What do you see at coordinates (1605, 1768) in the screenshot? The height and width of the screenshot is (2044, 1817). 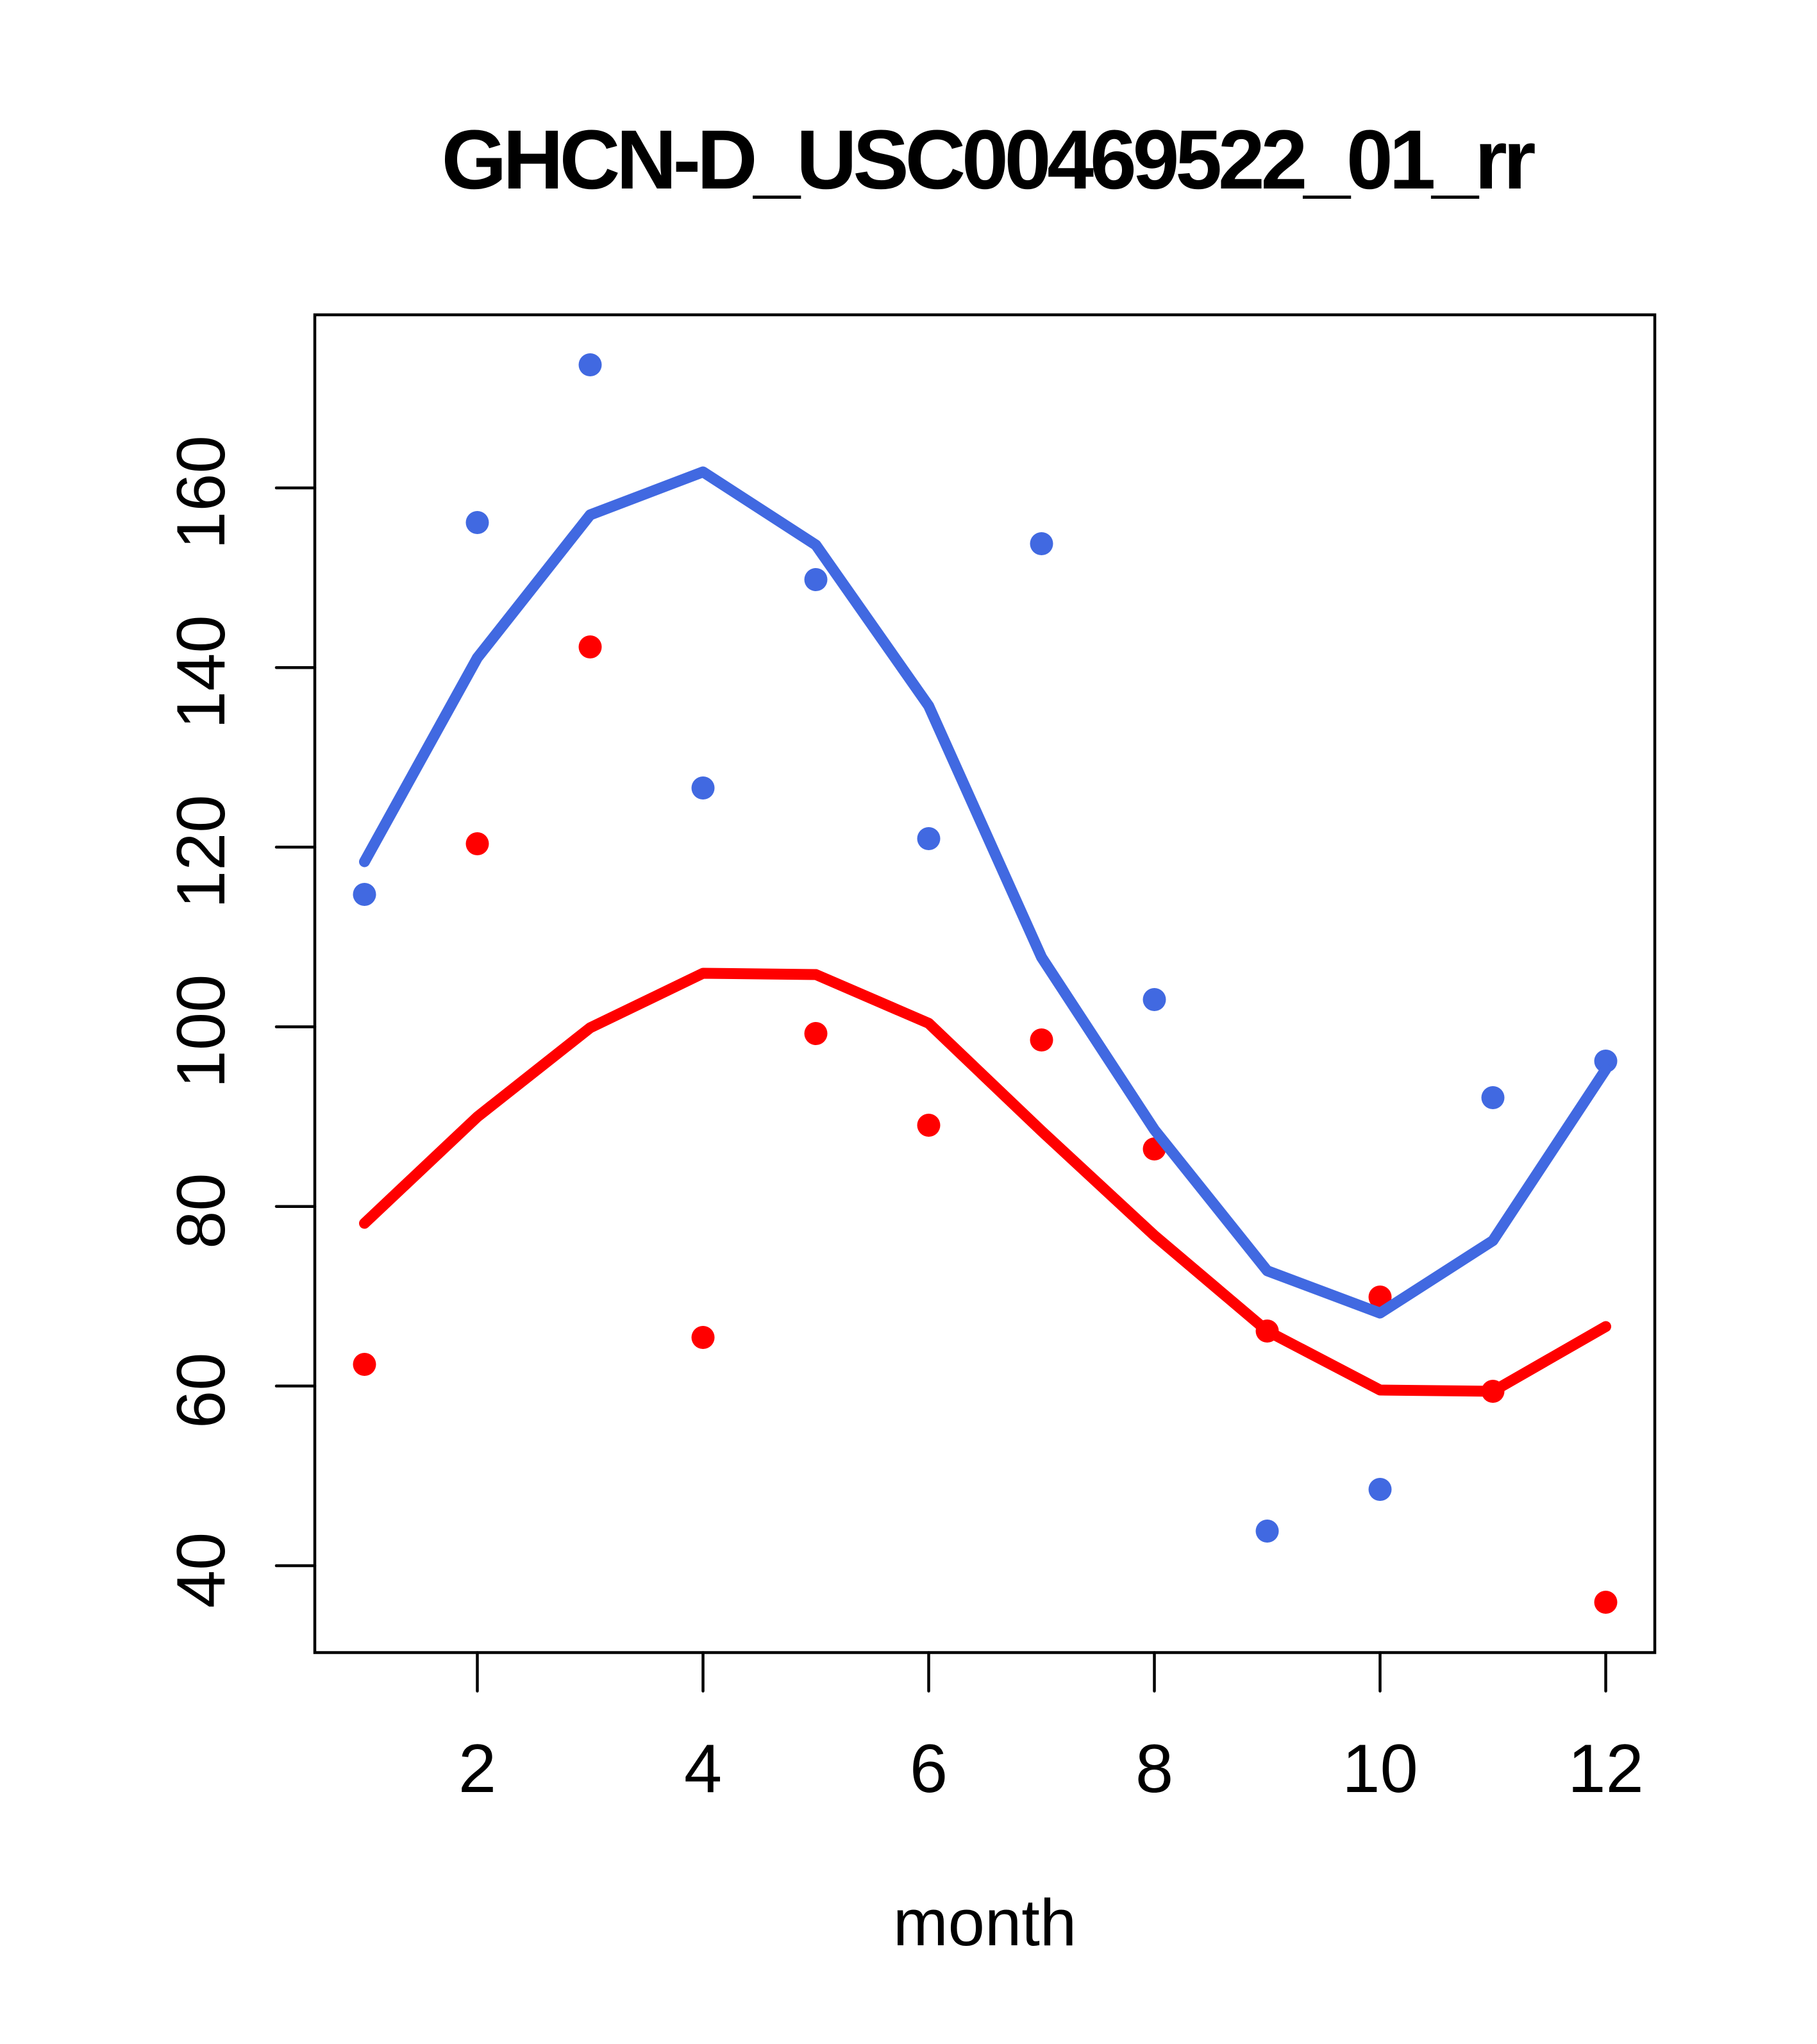 I see `svg-text: 12` at bounding box center [1605, 1768].